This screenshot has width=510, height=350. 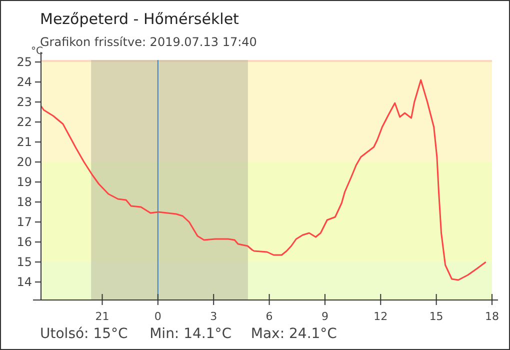 What do you see at coordinates (324, 316) in the screenshot?
I see `x-tick-label: 9` at bounding box center [324, 316].